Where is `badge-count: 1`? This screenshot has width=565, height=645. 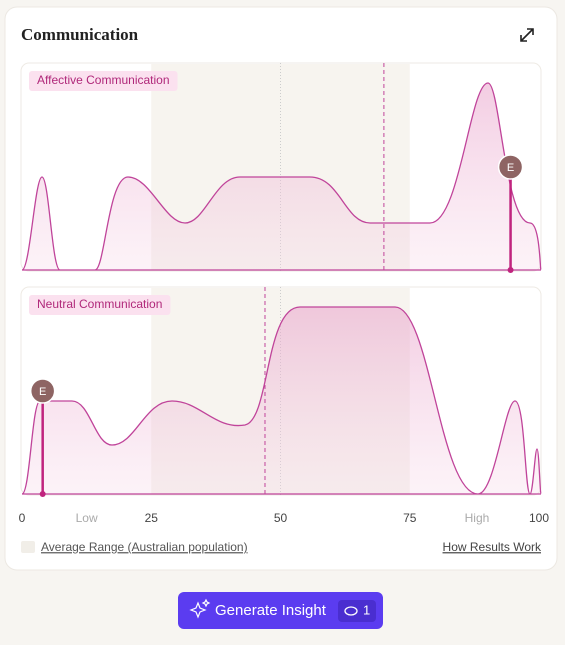
badge-count: 1 is located at coordinates (366, 609).